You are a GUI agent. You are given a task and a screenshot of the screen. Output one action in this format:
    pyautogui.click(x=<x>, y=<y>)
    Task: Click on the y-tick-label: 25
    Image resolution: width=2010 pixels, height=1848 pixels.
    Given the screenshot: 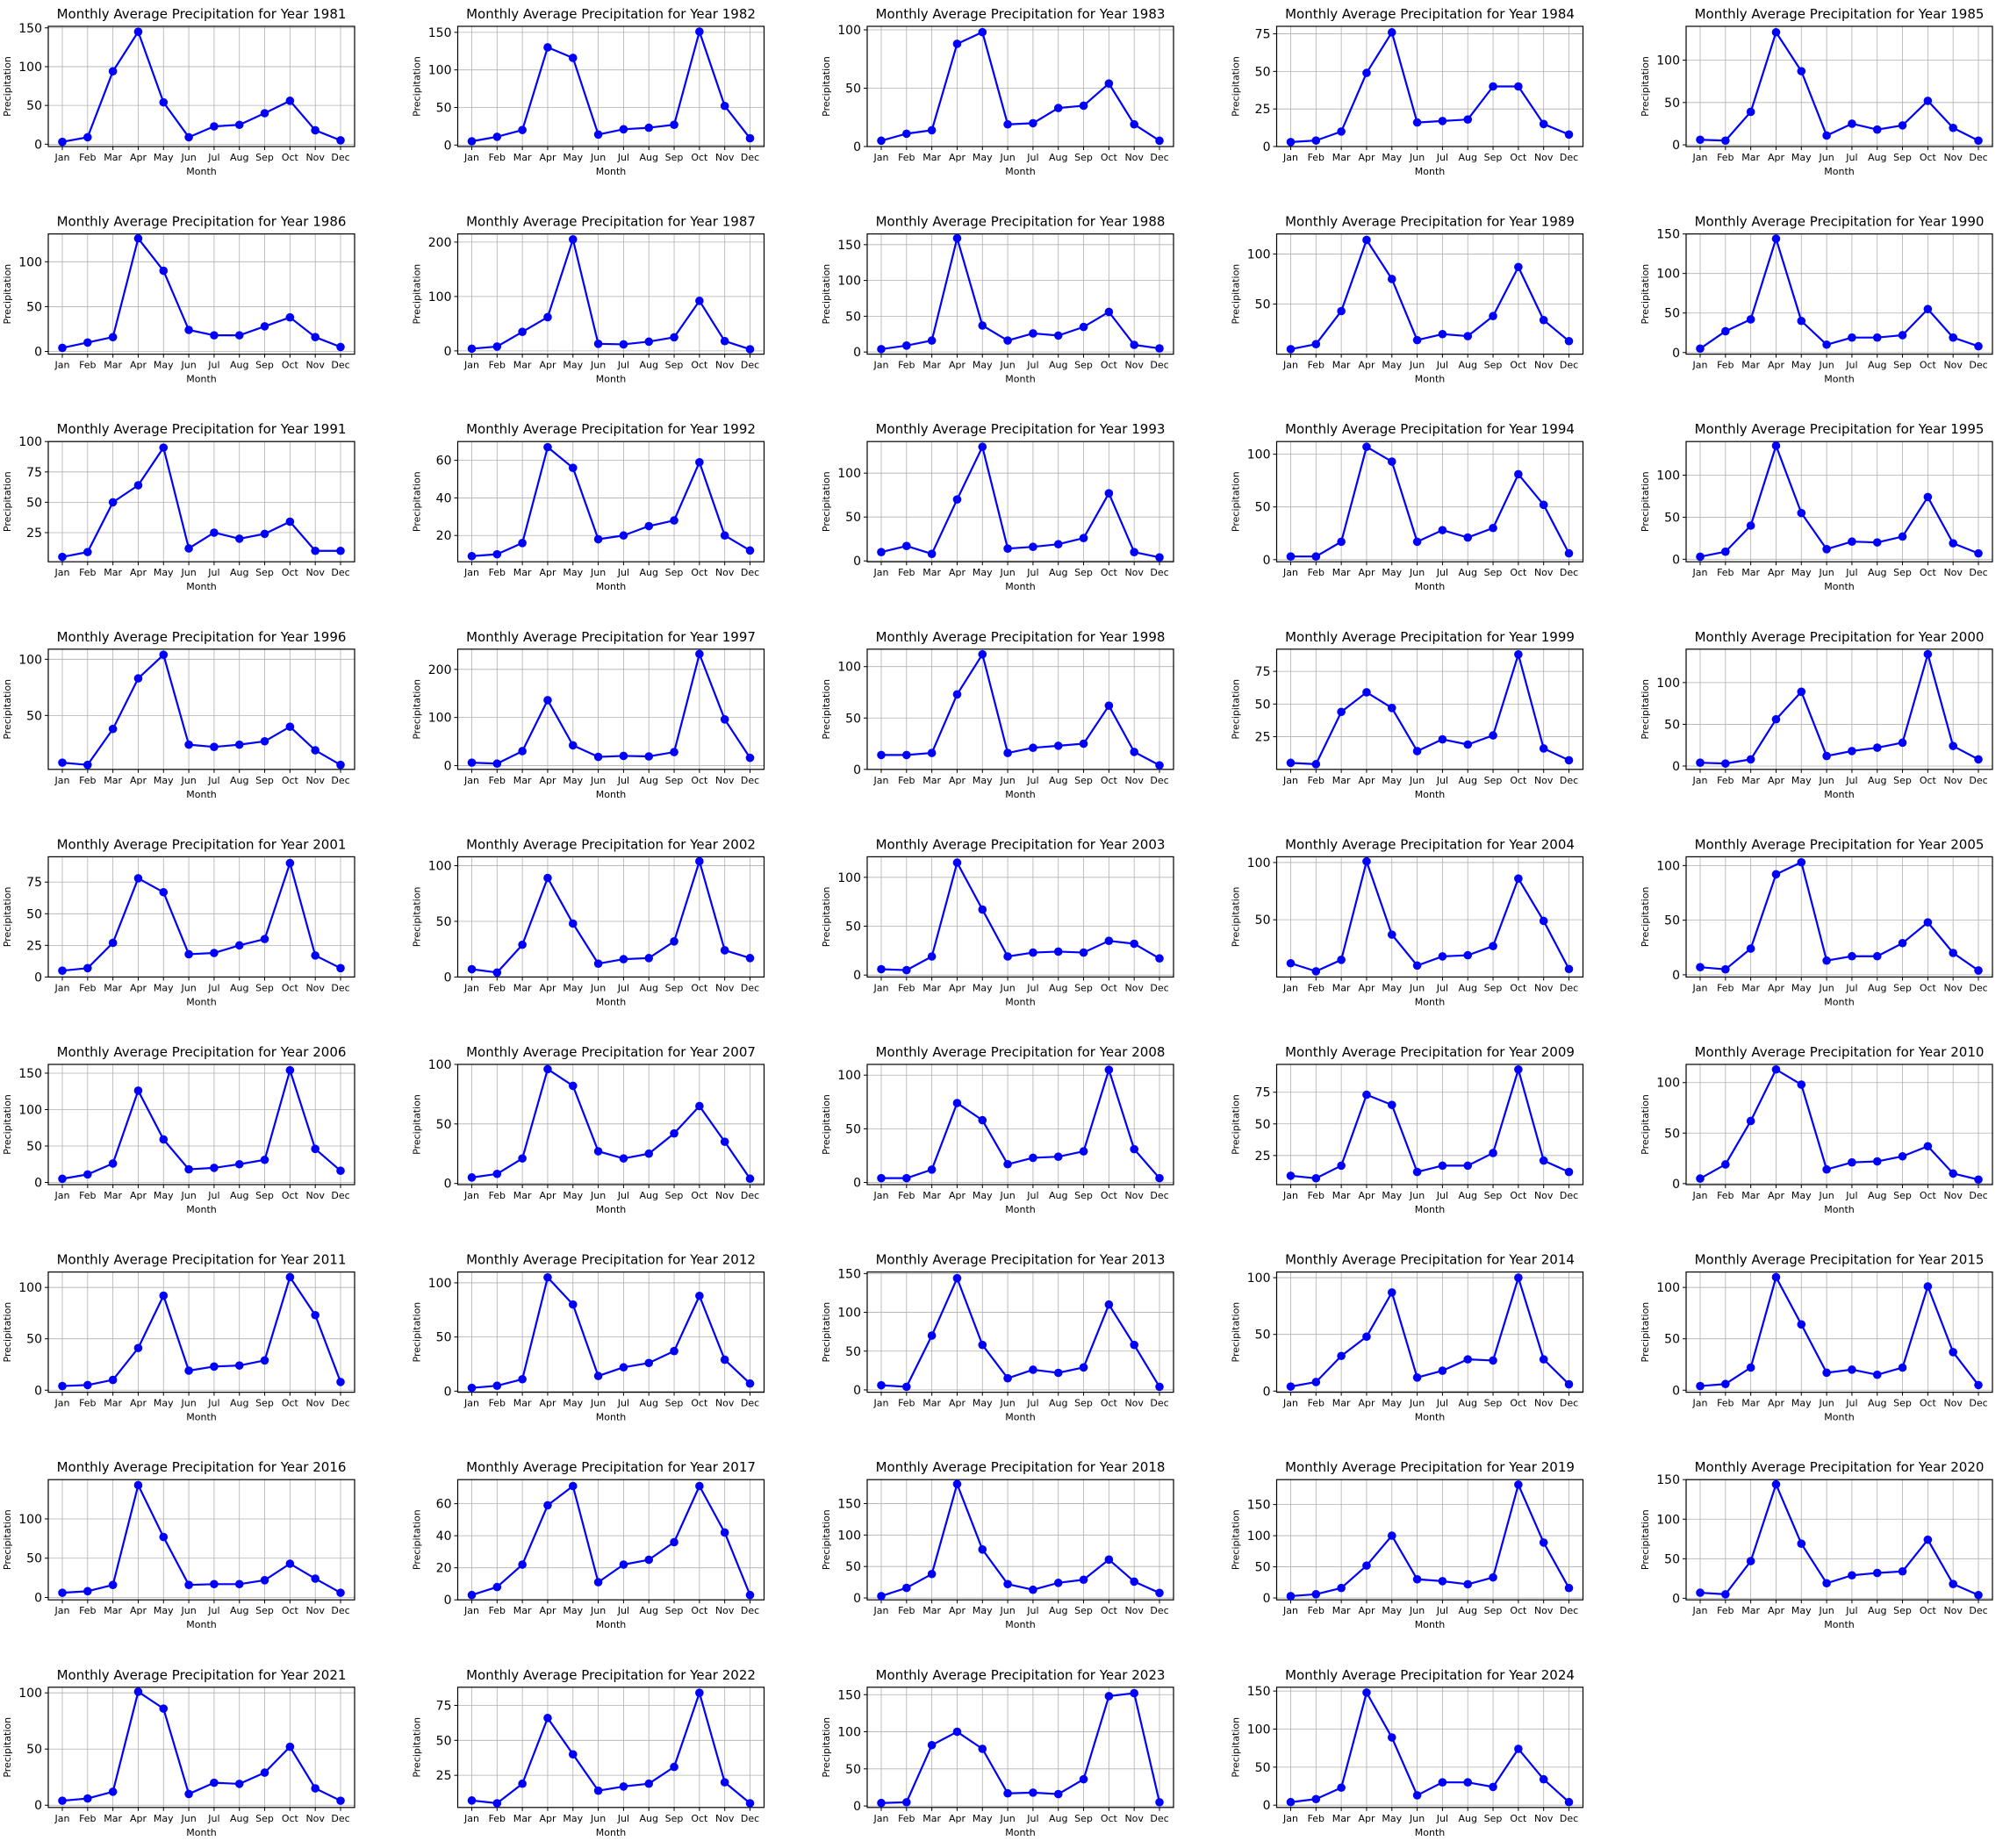 What is the action you would take?
    pyautogui.click(x=34, y=533)
    